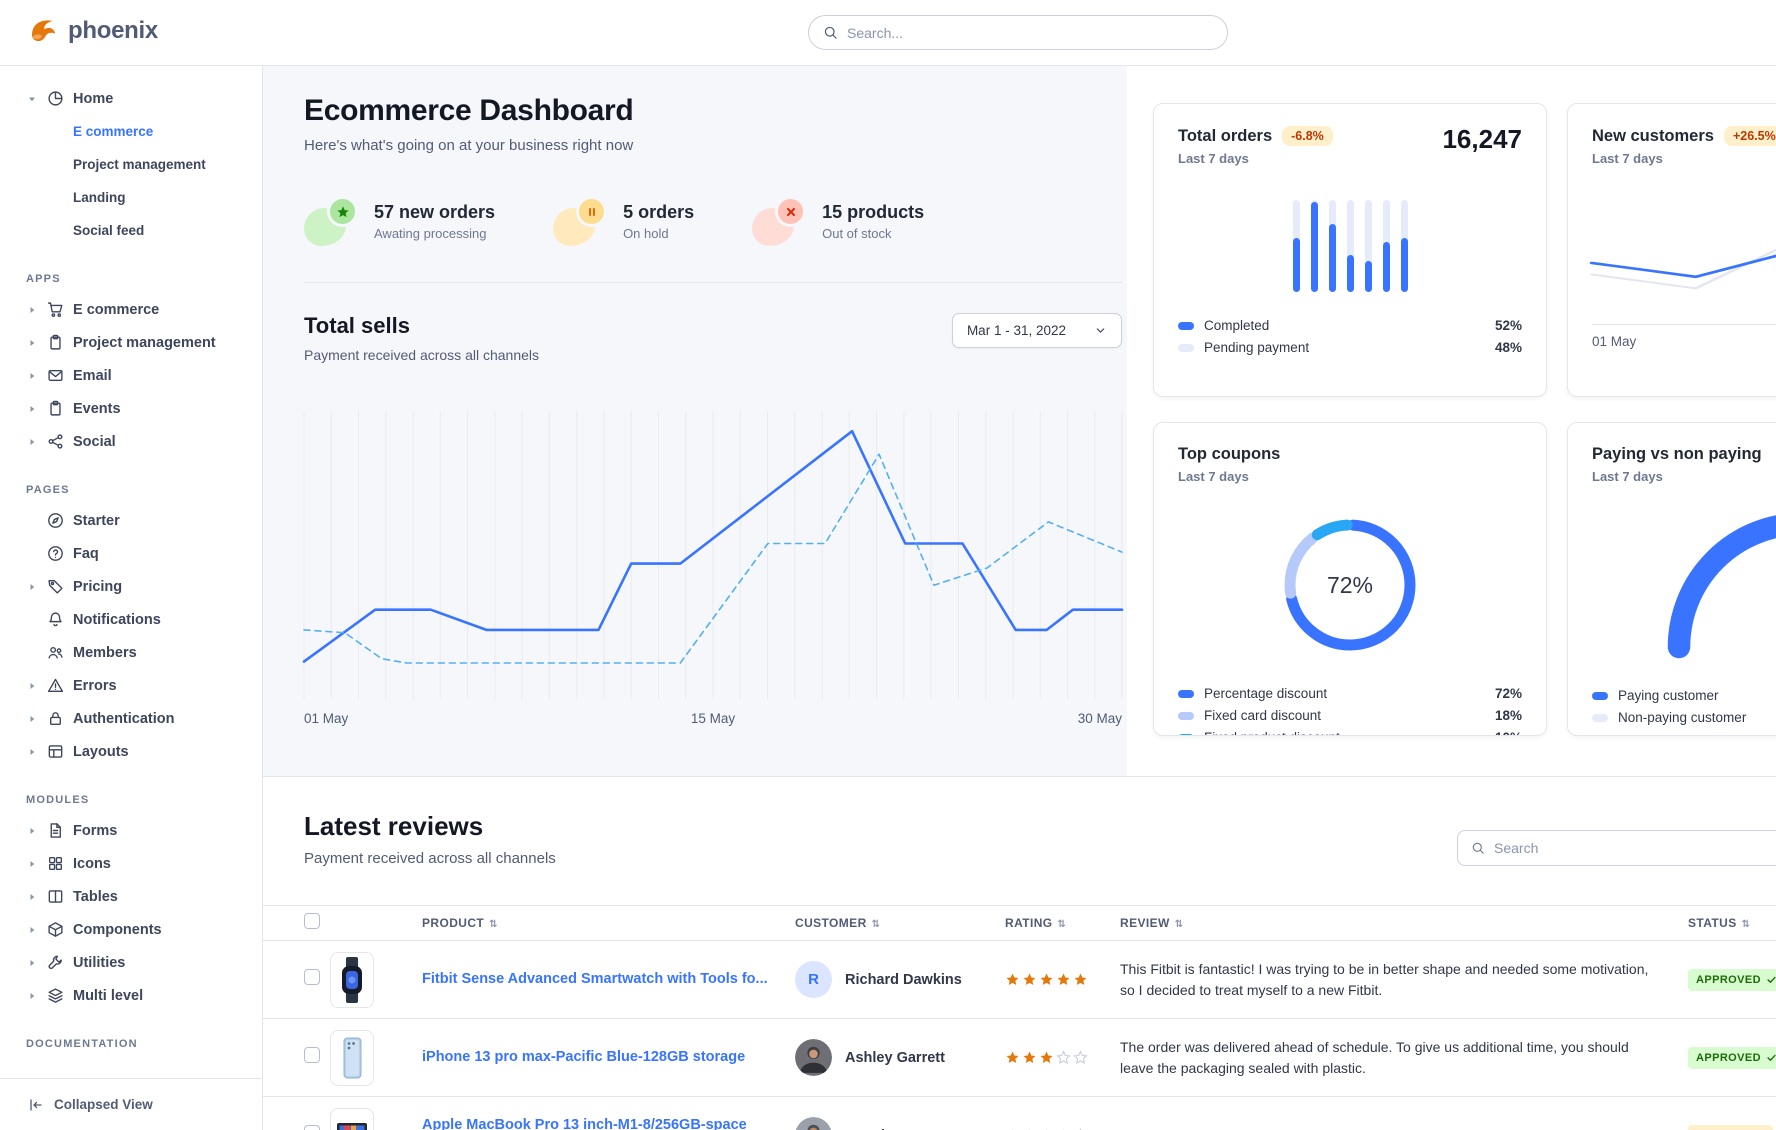 The image size is (1776, 1130). I want to click on column-header-product: PRODUCT, so click(460, 923).